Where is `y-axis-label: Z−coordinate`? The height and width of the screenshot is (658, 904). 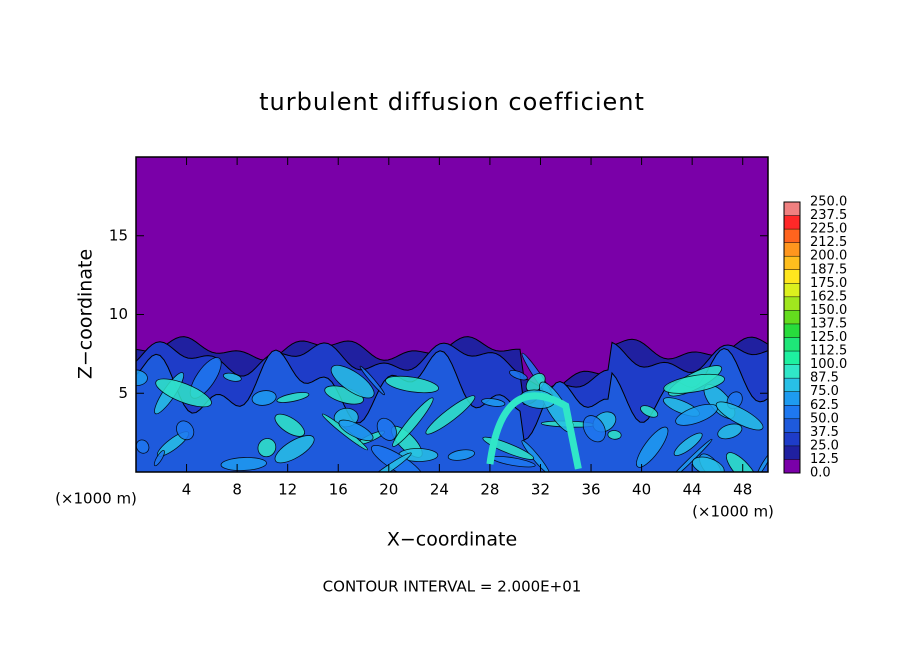
y-axis-label: Z−coordinate is located at coordinates (86, 314).